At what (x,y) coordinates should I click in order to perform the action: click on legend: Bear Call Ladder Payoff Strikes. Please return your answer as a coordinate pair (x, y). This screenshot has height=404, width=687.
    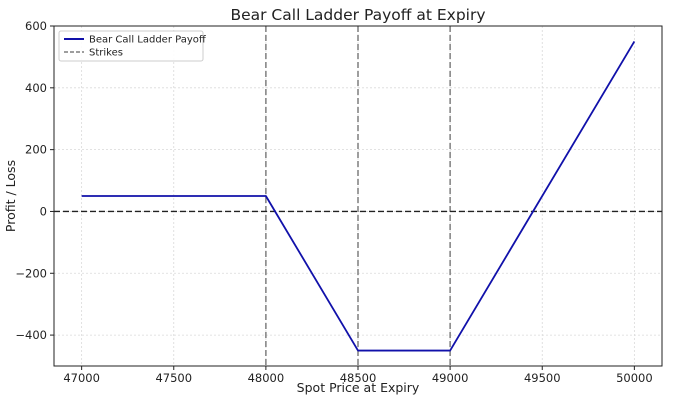
    Looking at the image, I should click on (132, 46).